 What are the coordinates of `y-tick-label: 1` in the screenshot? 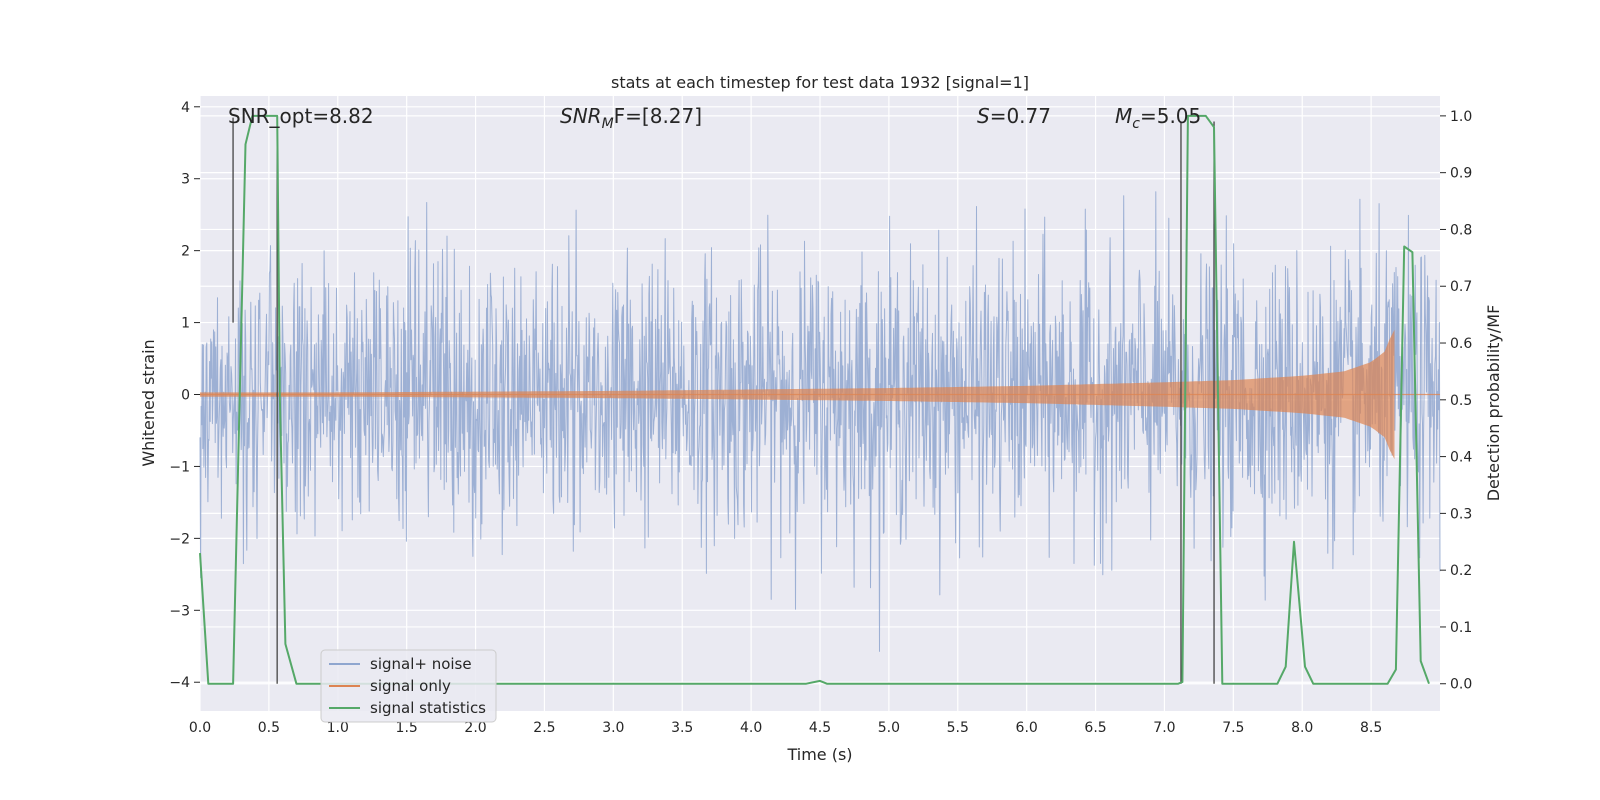 It's located at (185, 324).